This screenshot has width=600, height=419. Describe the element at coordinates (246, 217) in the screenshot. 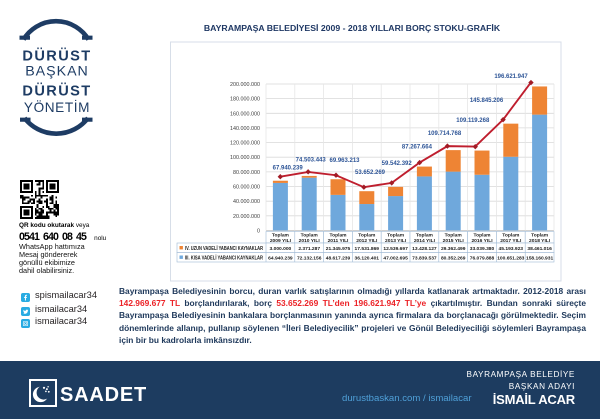

I see `svg-text: 20.000.000` at that location.